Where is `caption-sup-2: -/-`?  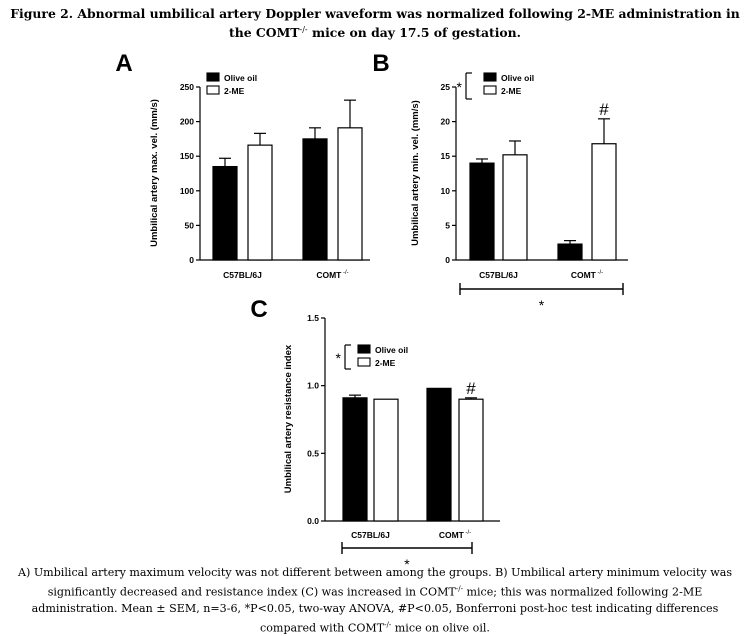 caption-sup-2: -/- is located at coordinates (388, 624).